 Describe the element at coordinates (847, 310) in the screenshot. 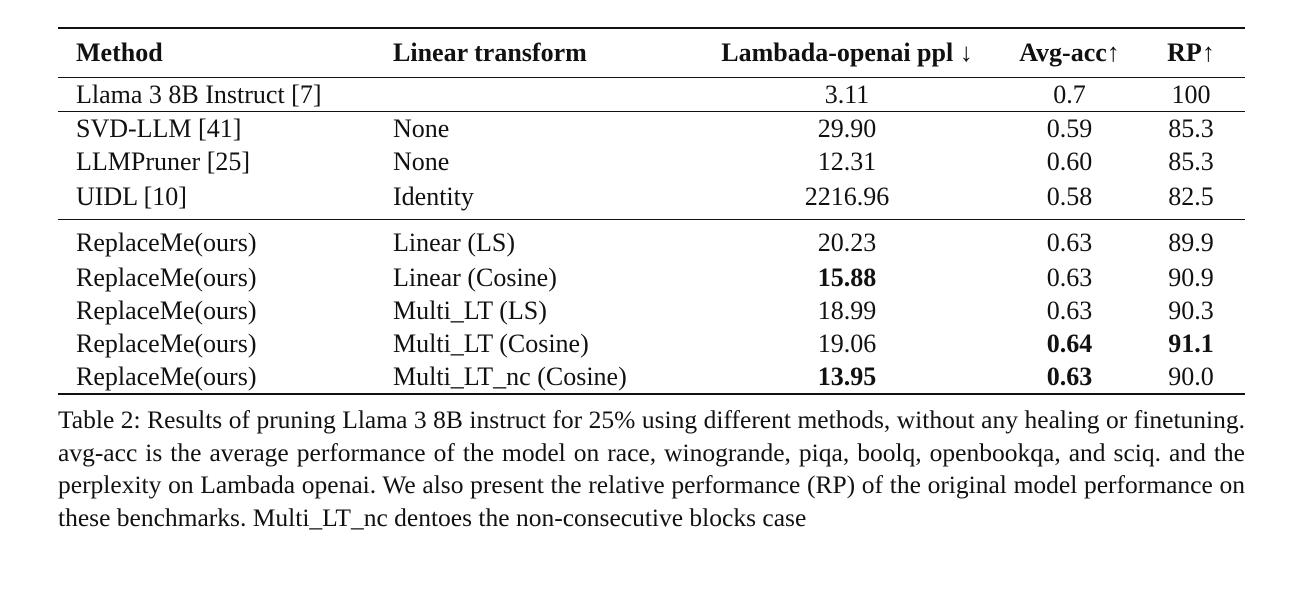

I see `cell-ppl: 18.99` at that location.